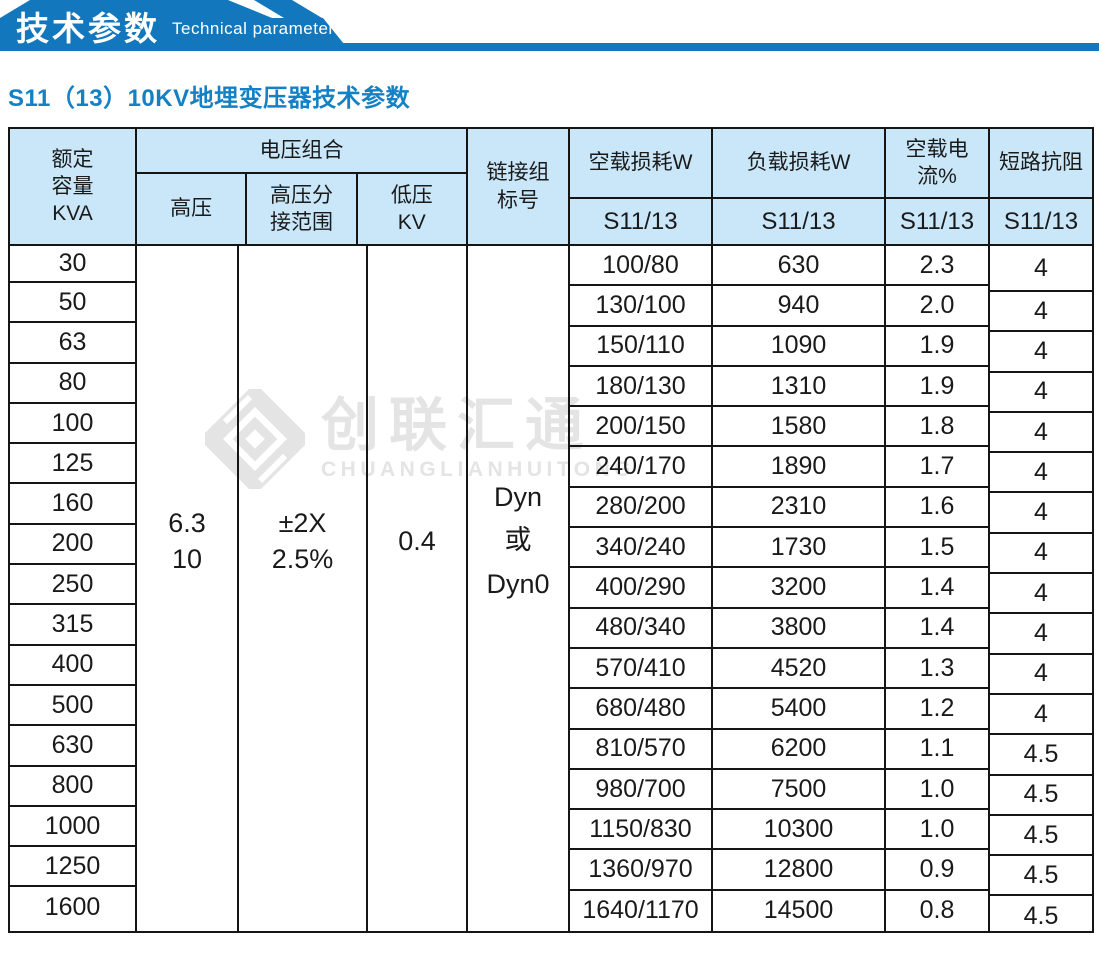 The image size is (1099, 974). What do you see at coordinates (798, 870) in the screenshot?
I see `table-cell: 12800` at bounding box center [798, 870].